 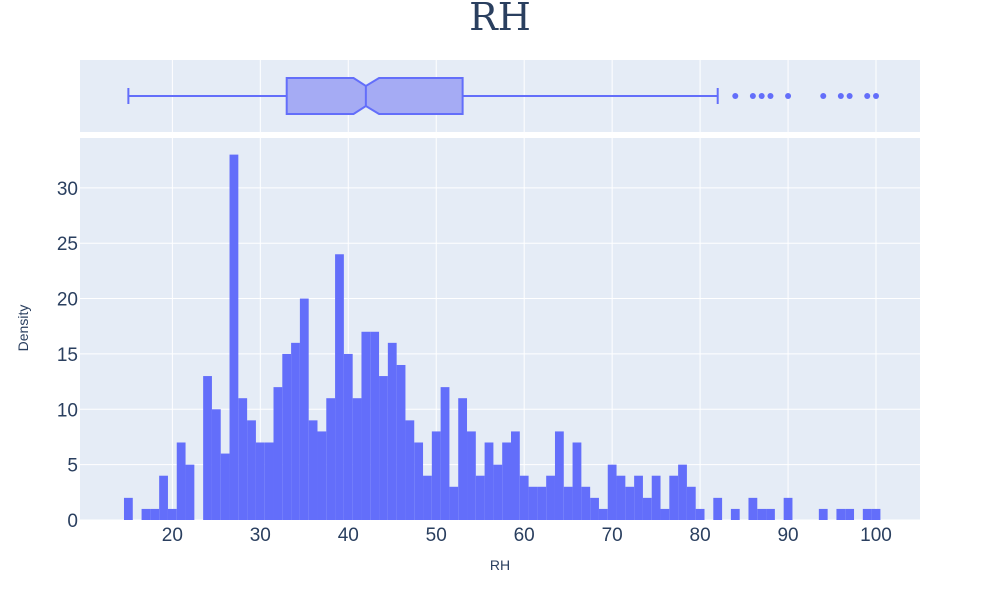 I want to click on y-tick-label: 25, so click(x=67, y=244).